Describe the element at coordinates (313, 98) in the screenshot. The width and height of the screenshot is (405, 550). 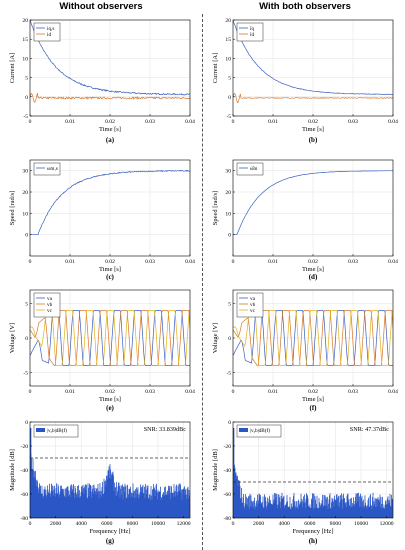
I see `series-line-id` at that location.